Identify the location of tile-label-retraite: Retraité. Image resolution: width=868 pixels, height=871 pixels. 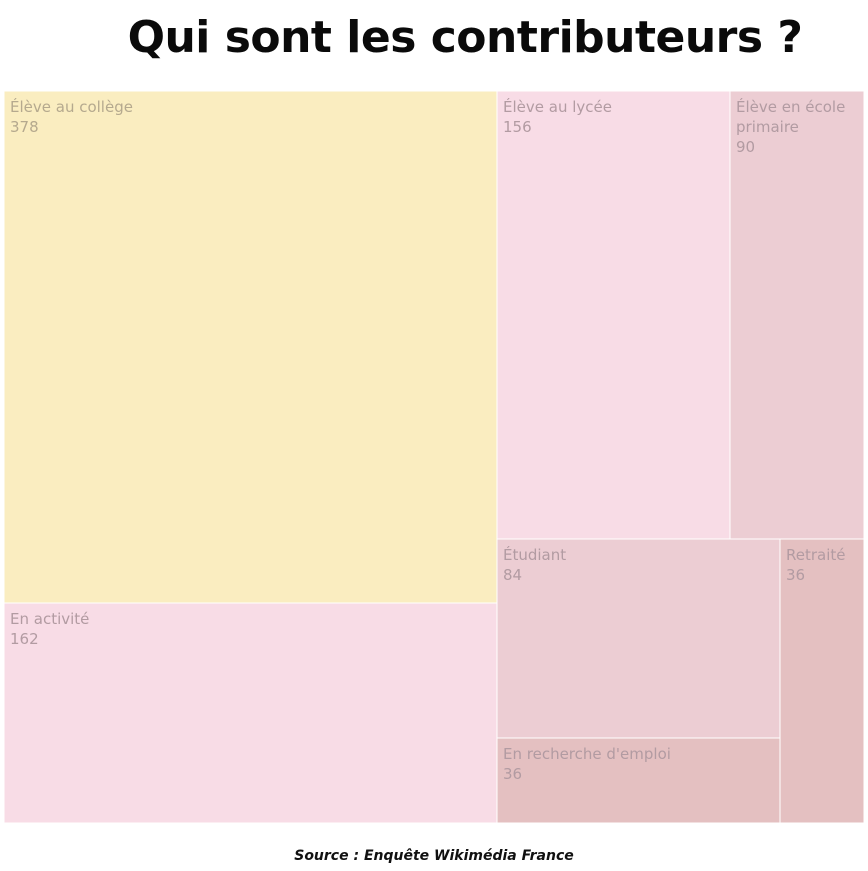
(816, 555).